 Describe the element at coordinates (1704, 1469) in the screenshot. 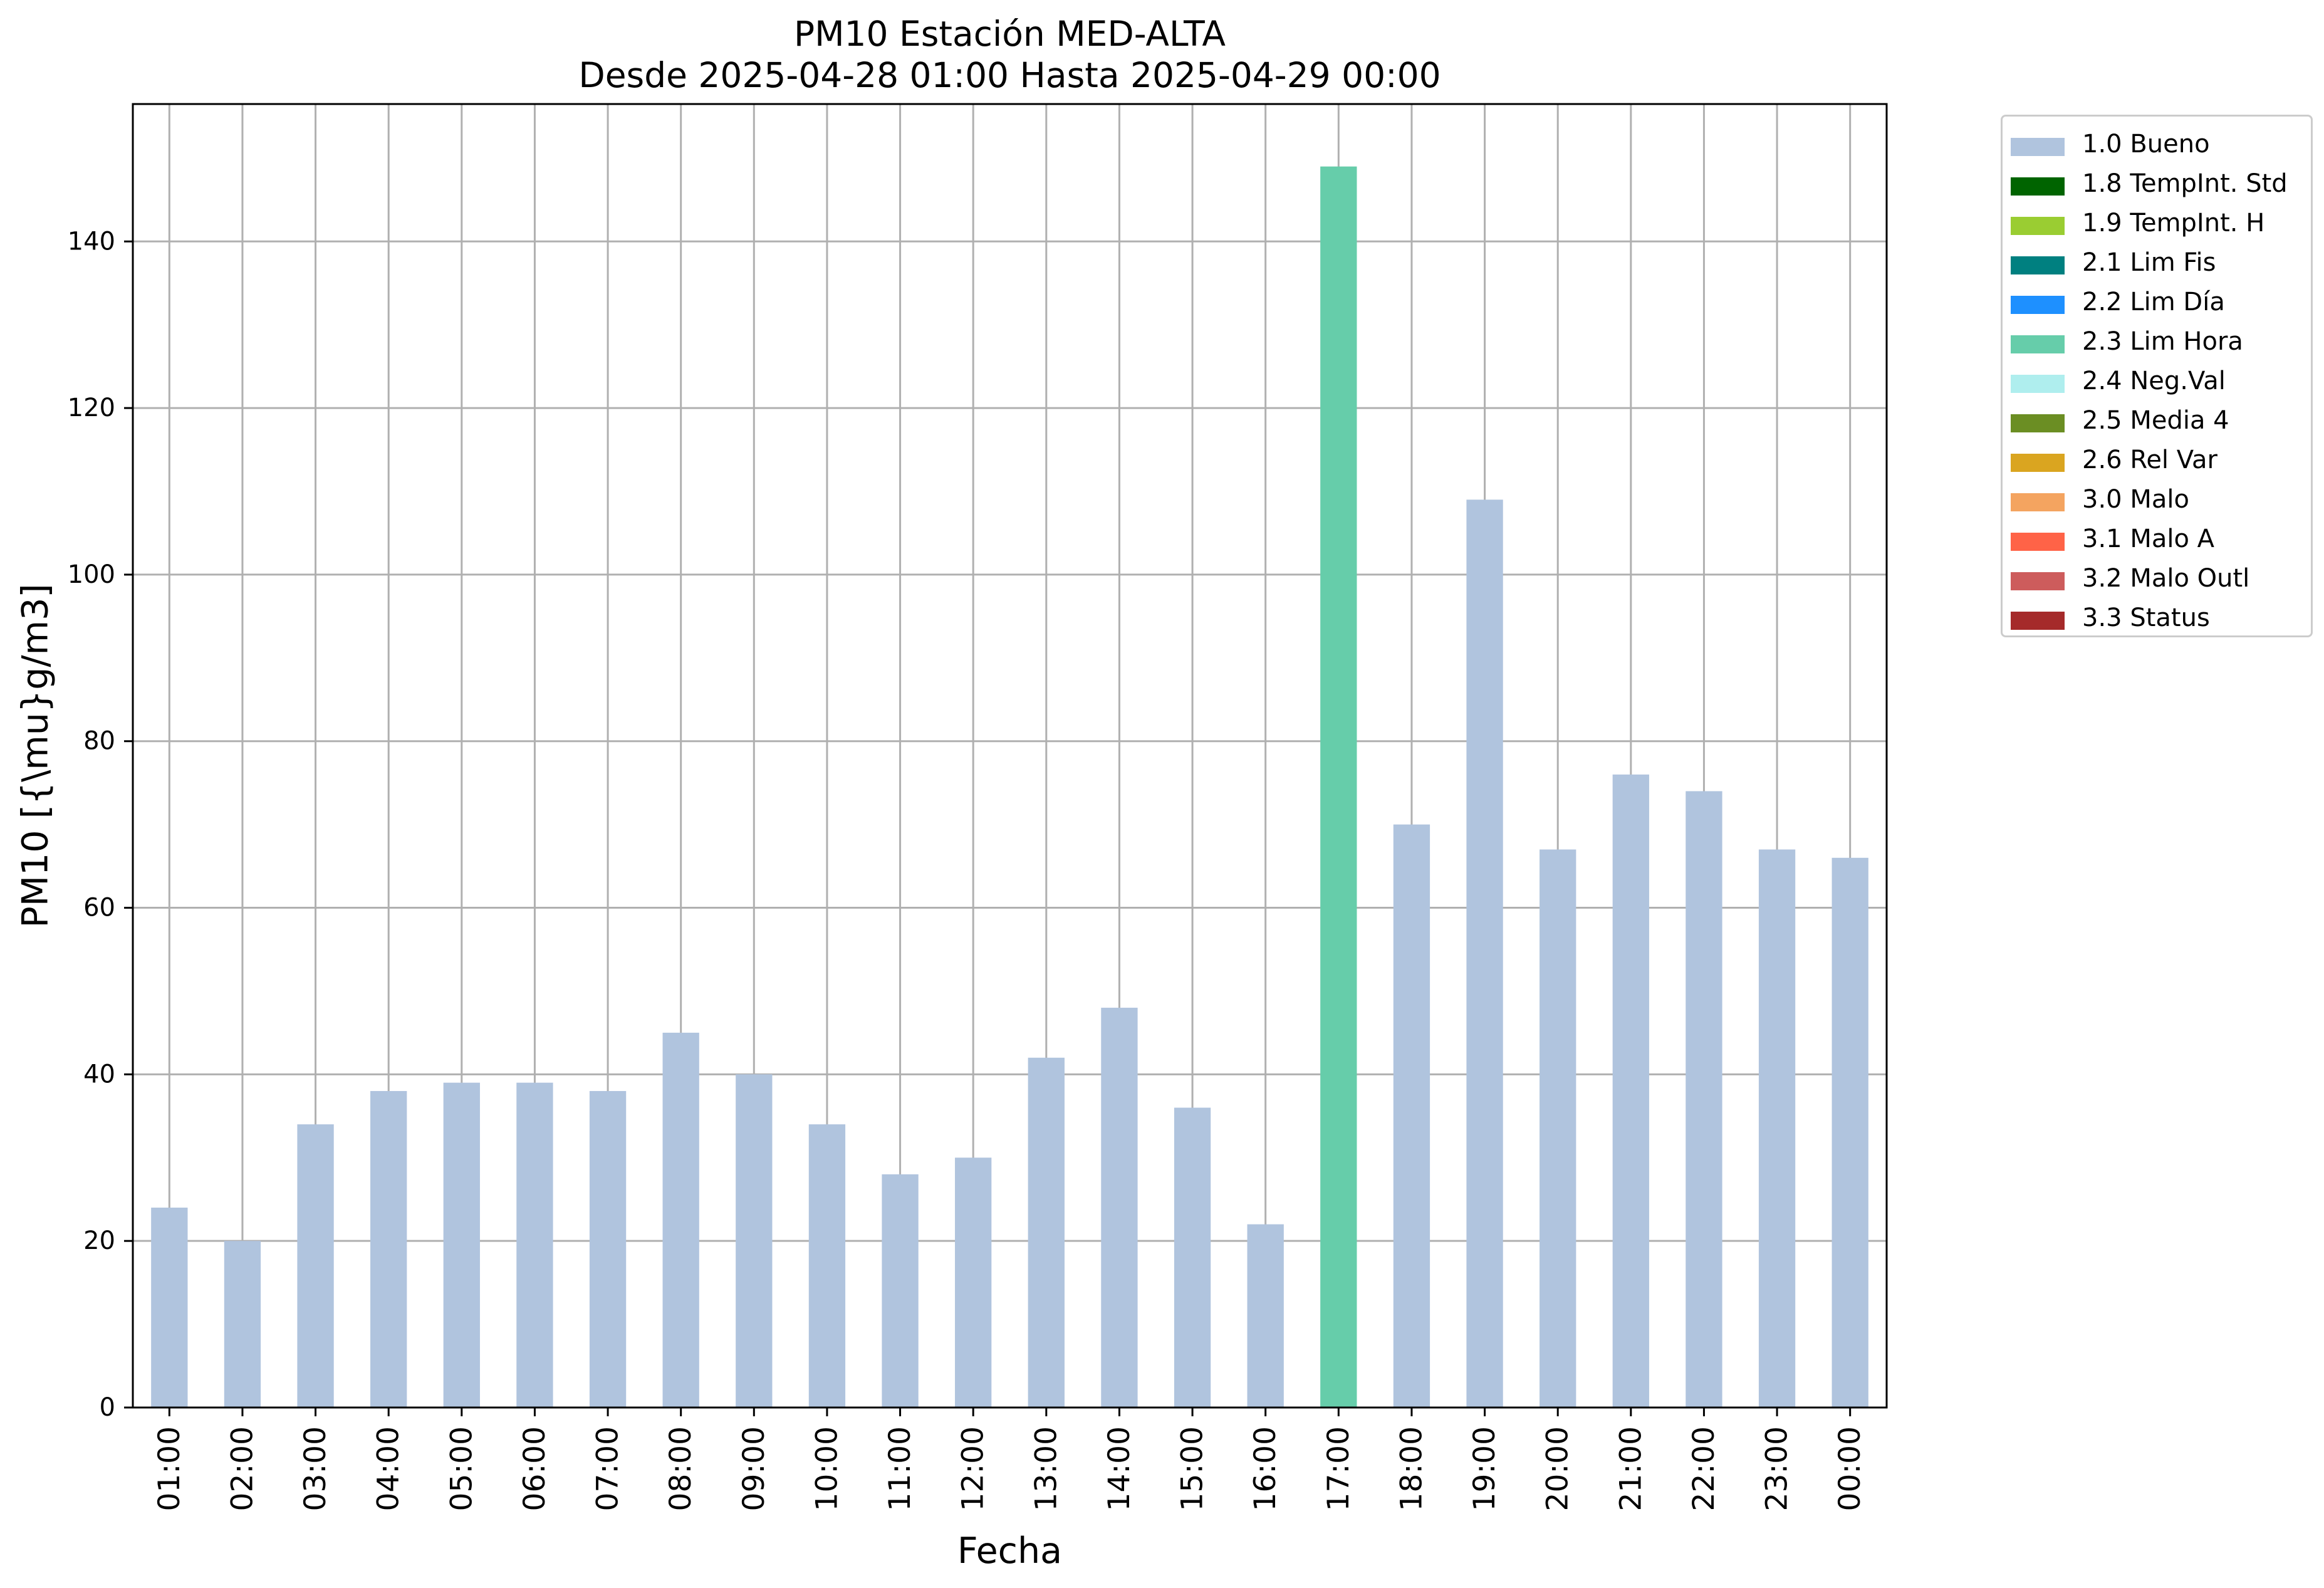

I see `x-tick-label: 22:00` at that location.